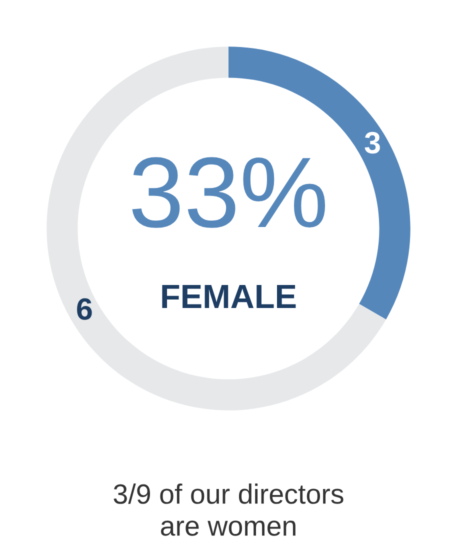 This screenshot has width=457, height=551. Describe the element at coordinates (84, 309) in the screenshot. I see `data-label: 6` at that location.